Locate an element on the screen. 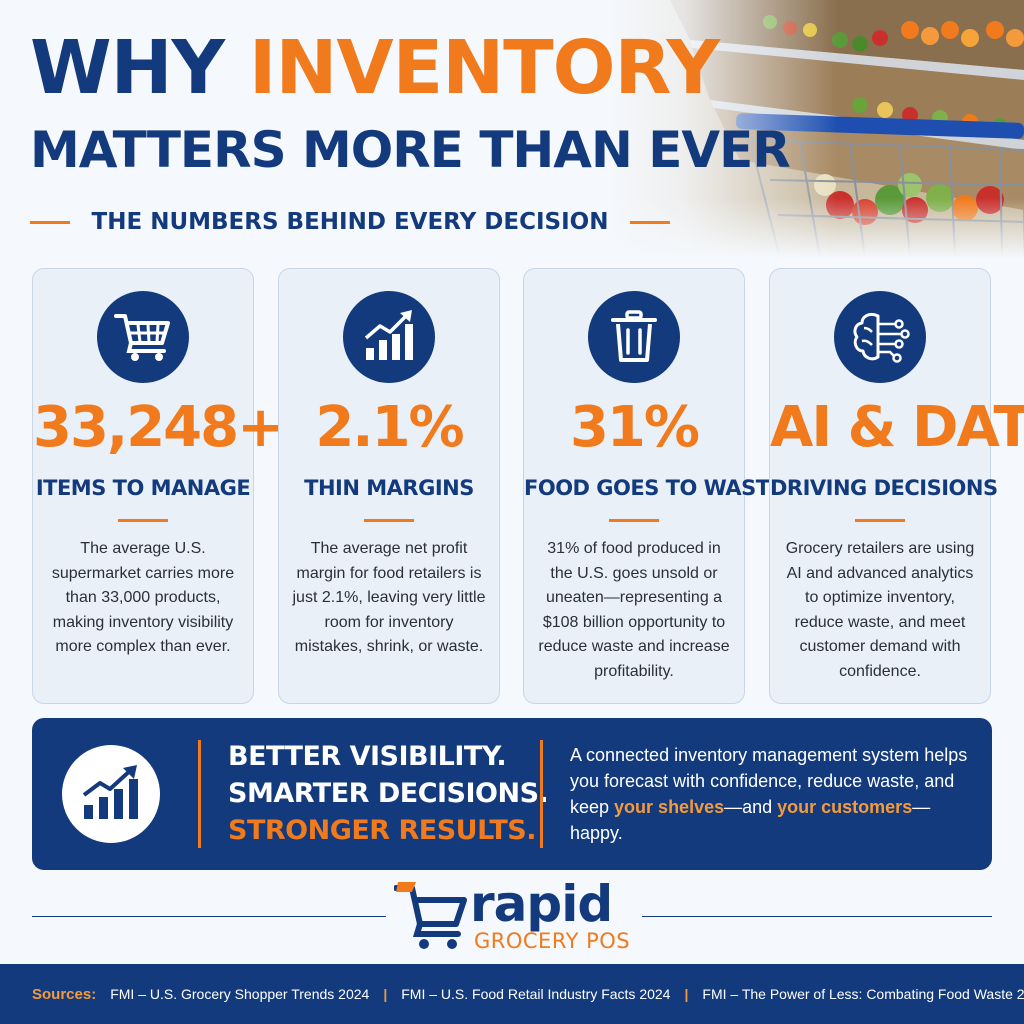 The width and height of the screenshot is (1024, 1024). subtitle-row: THE NUMBERS BEHIND EVERY DECISION is located at coordinates (350, 222).